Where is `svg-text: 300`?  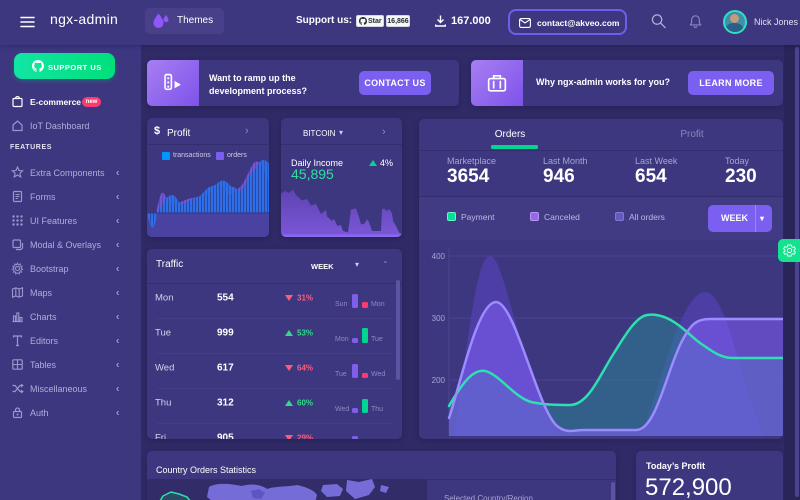 svg-text: 300 is located at coordinates (439, 318).